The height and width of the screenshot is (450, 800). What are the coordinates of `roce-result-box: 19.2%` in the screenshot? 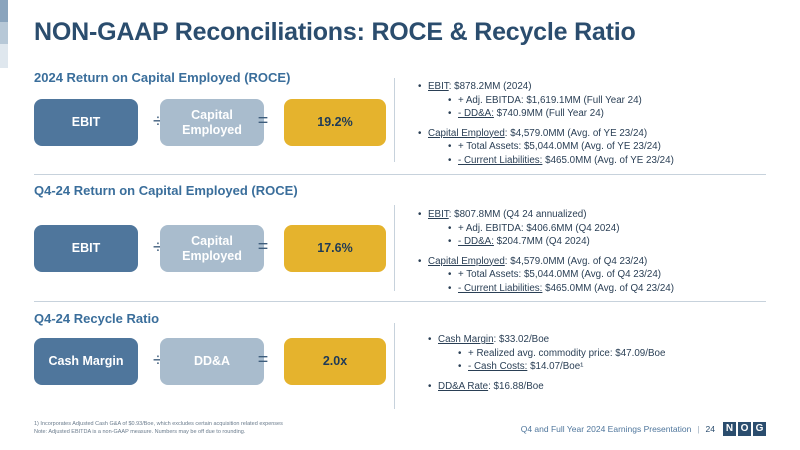 It's located at (335, 122).